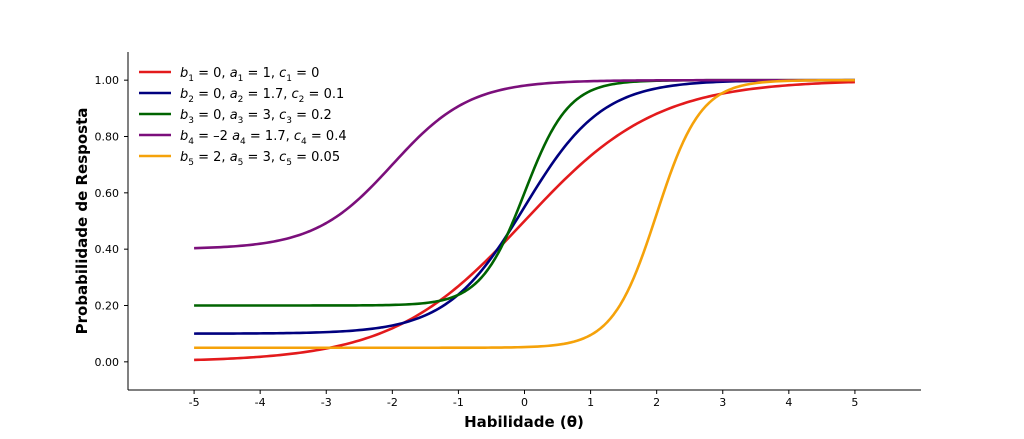  I want to click on y-tick-label: 0.40, so click(107, 249).